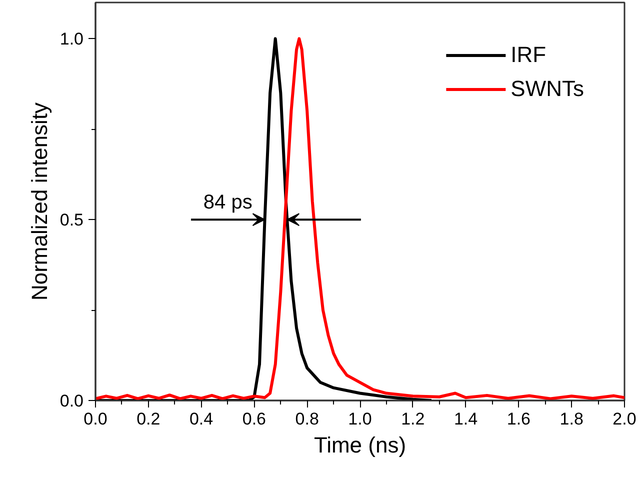 The height and width of the screenshot is (491, 641). What do you see at coordinates (624, 419) in the screenshot?
I see `x-tick-label: 2.0` at bounding box center [624, 419].